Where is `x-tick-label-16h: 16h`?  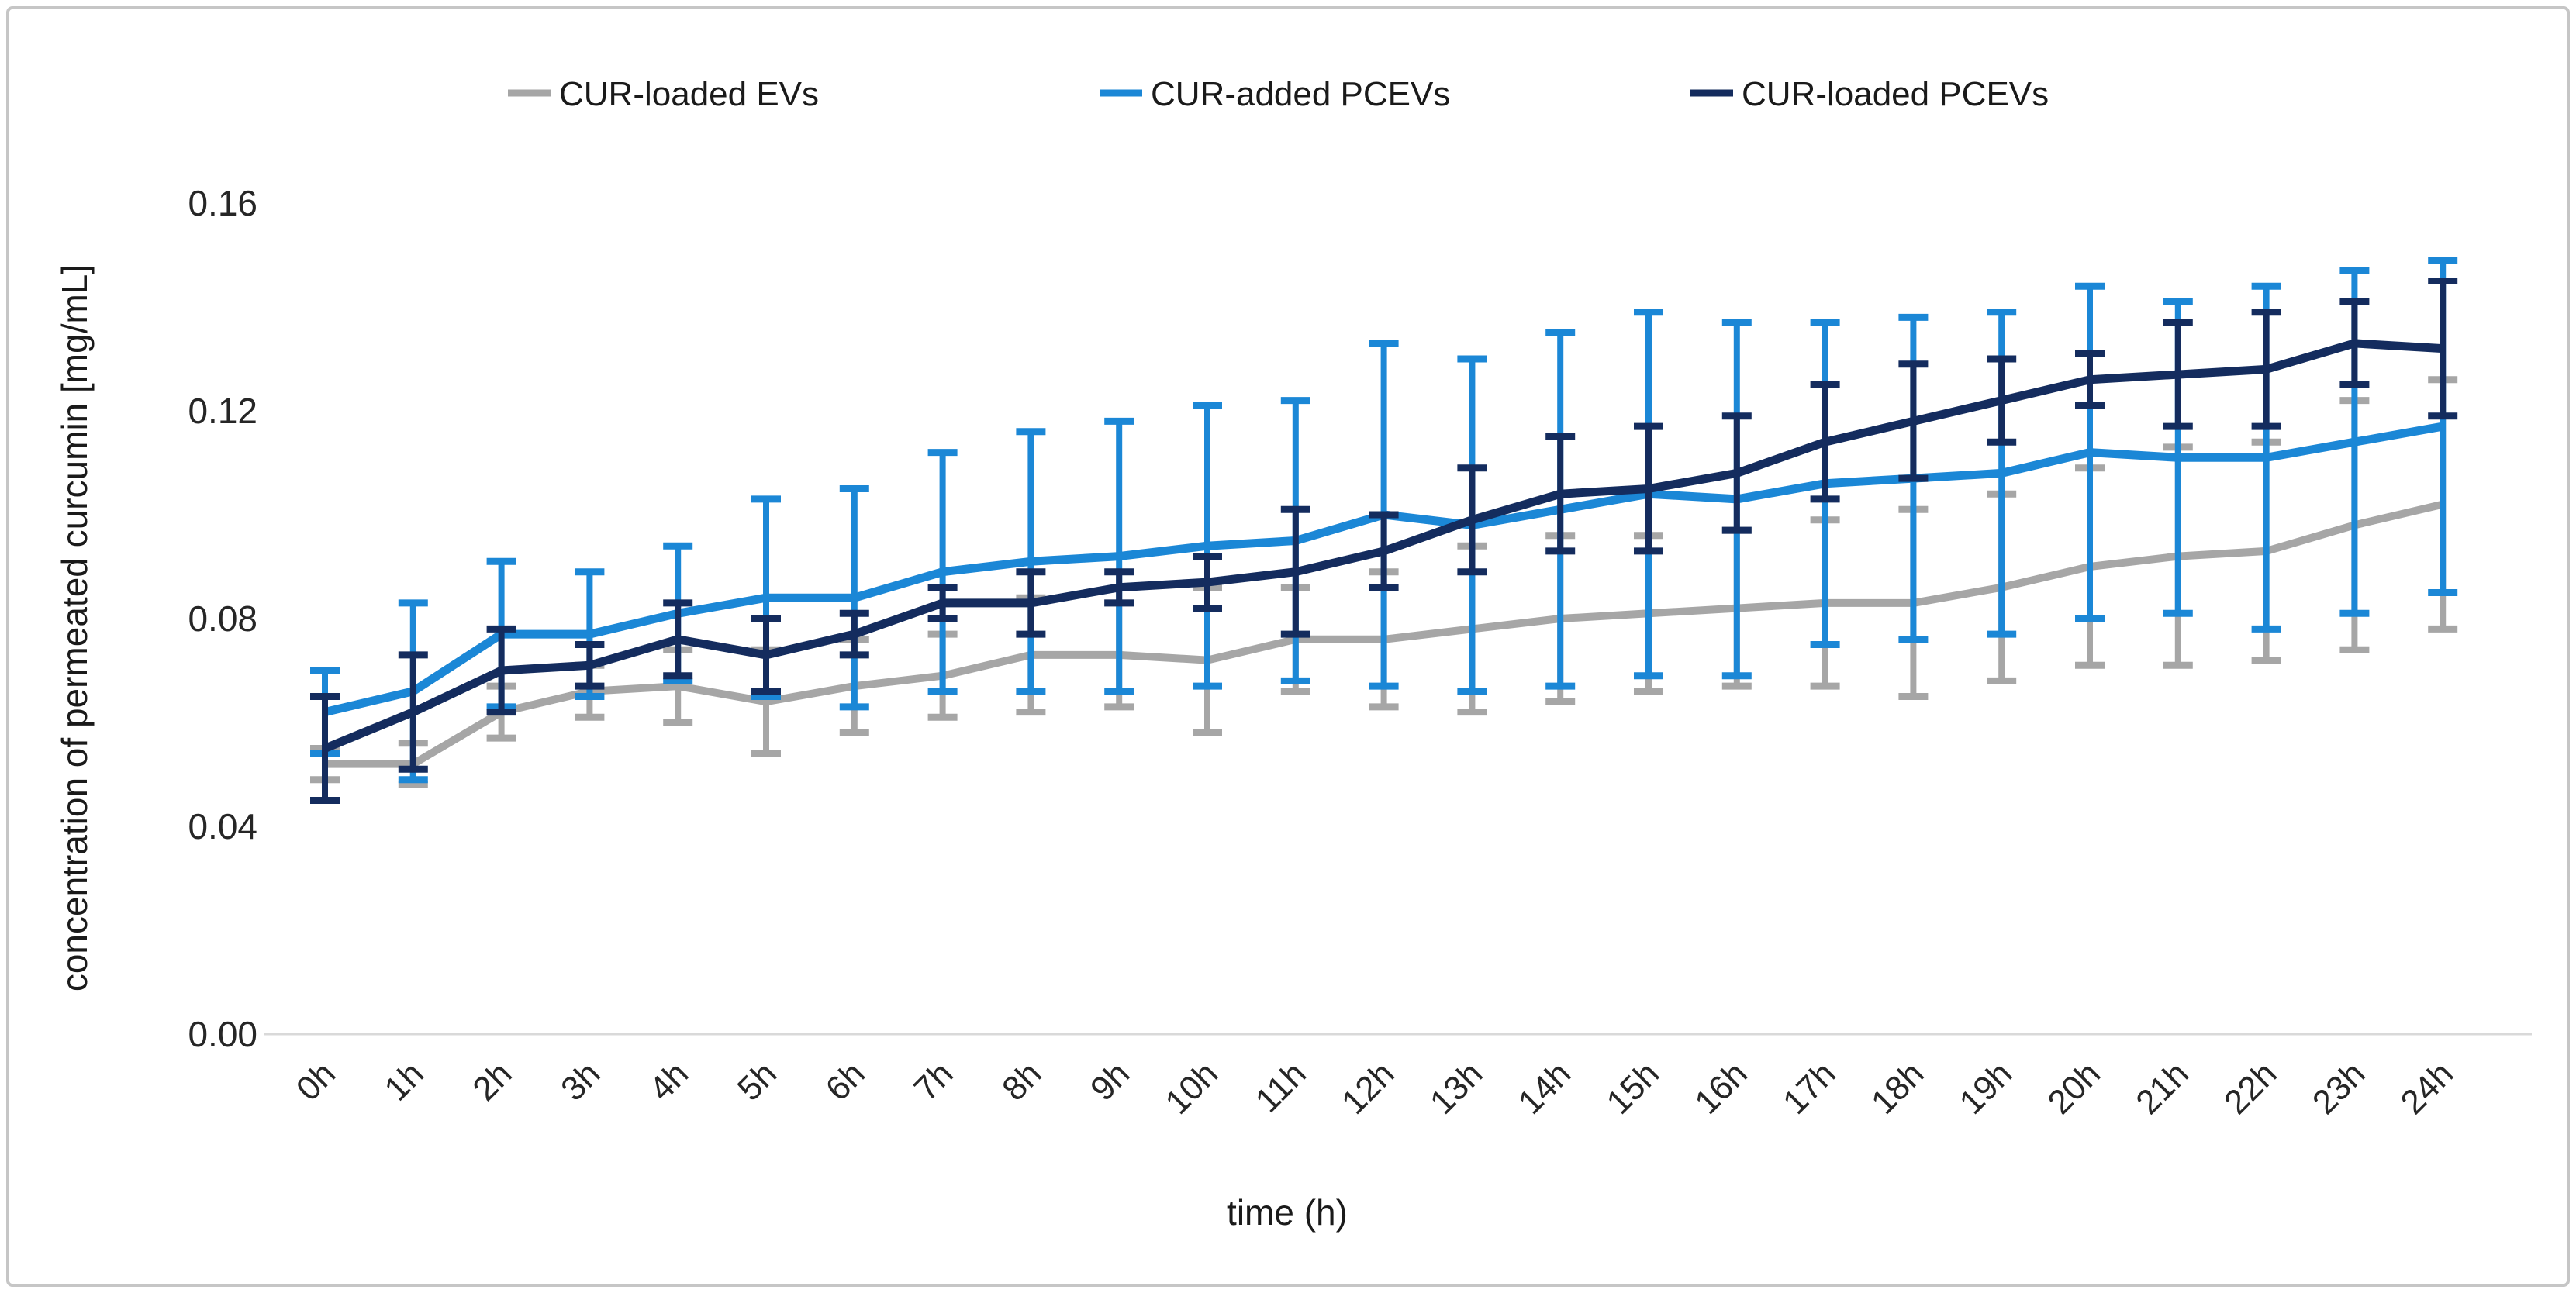 x-tick-label-16h: 16h is located at coordinates (1721, 1088).